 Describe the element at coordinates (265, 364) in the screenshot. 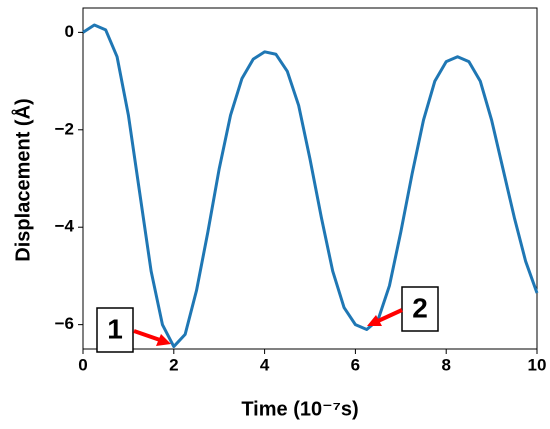

I see `x-tick-label: 4` at that location.